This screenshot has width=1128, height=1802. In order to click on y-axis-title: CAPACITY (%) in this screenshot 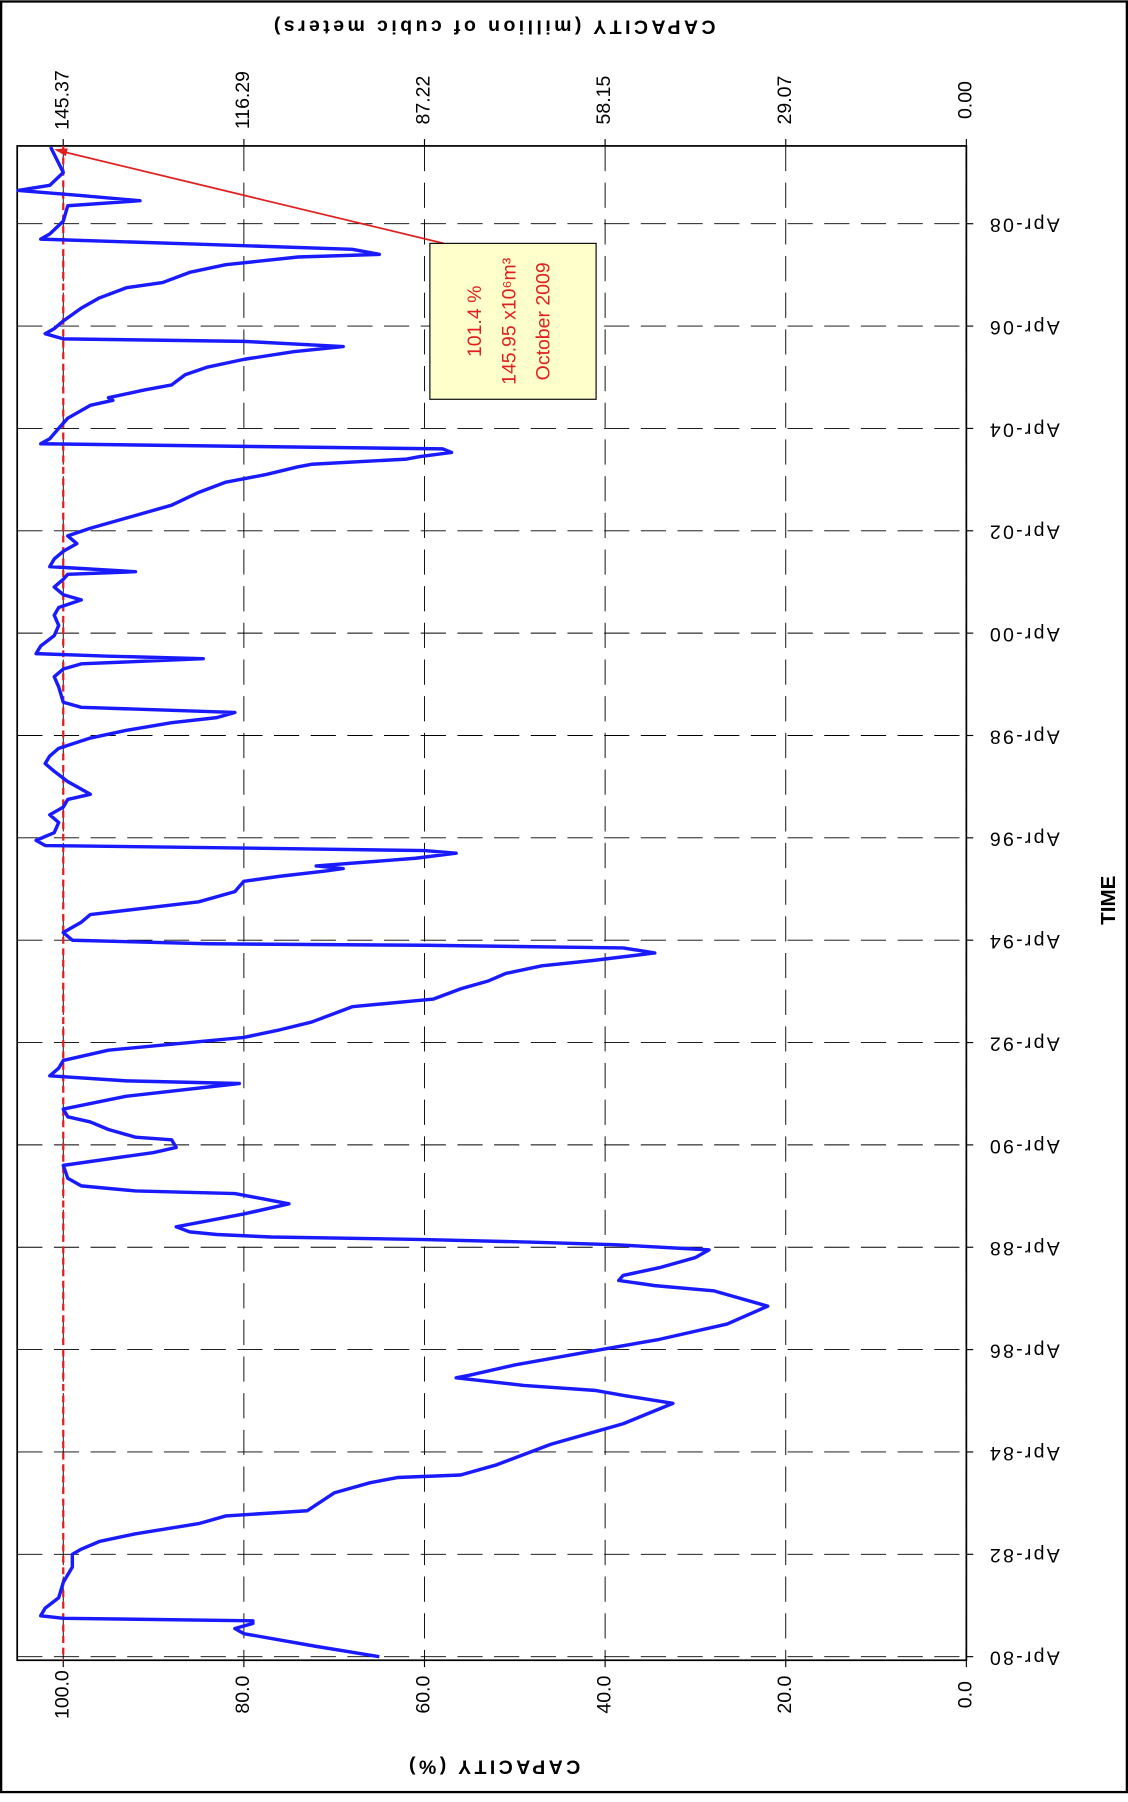, I will do `click(493, 1767)`.